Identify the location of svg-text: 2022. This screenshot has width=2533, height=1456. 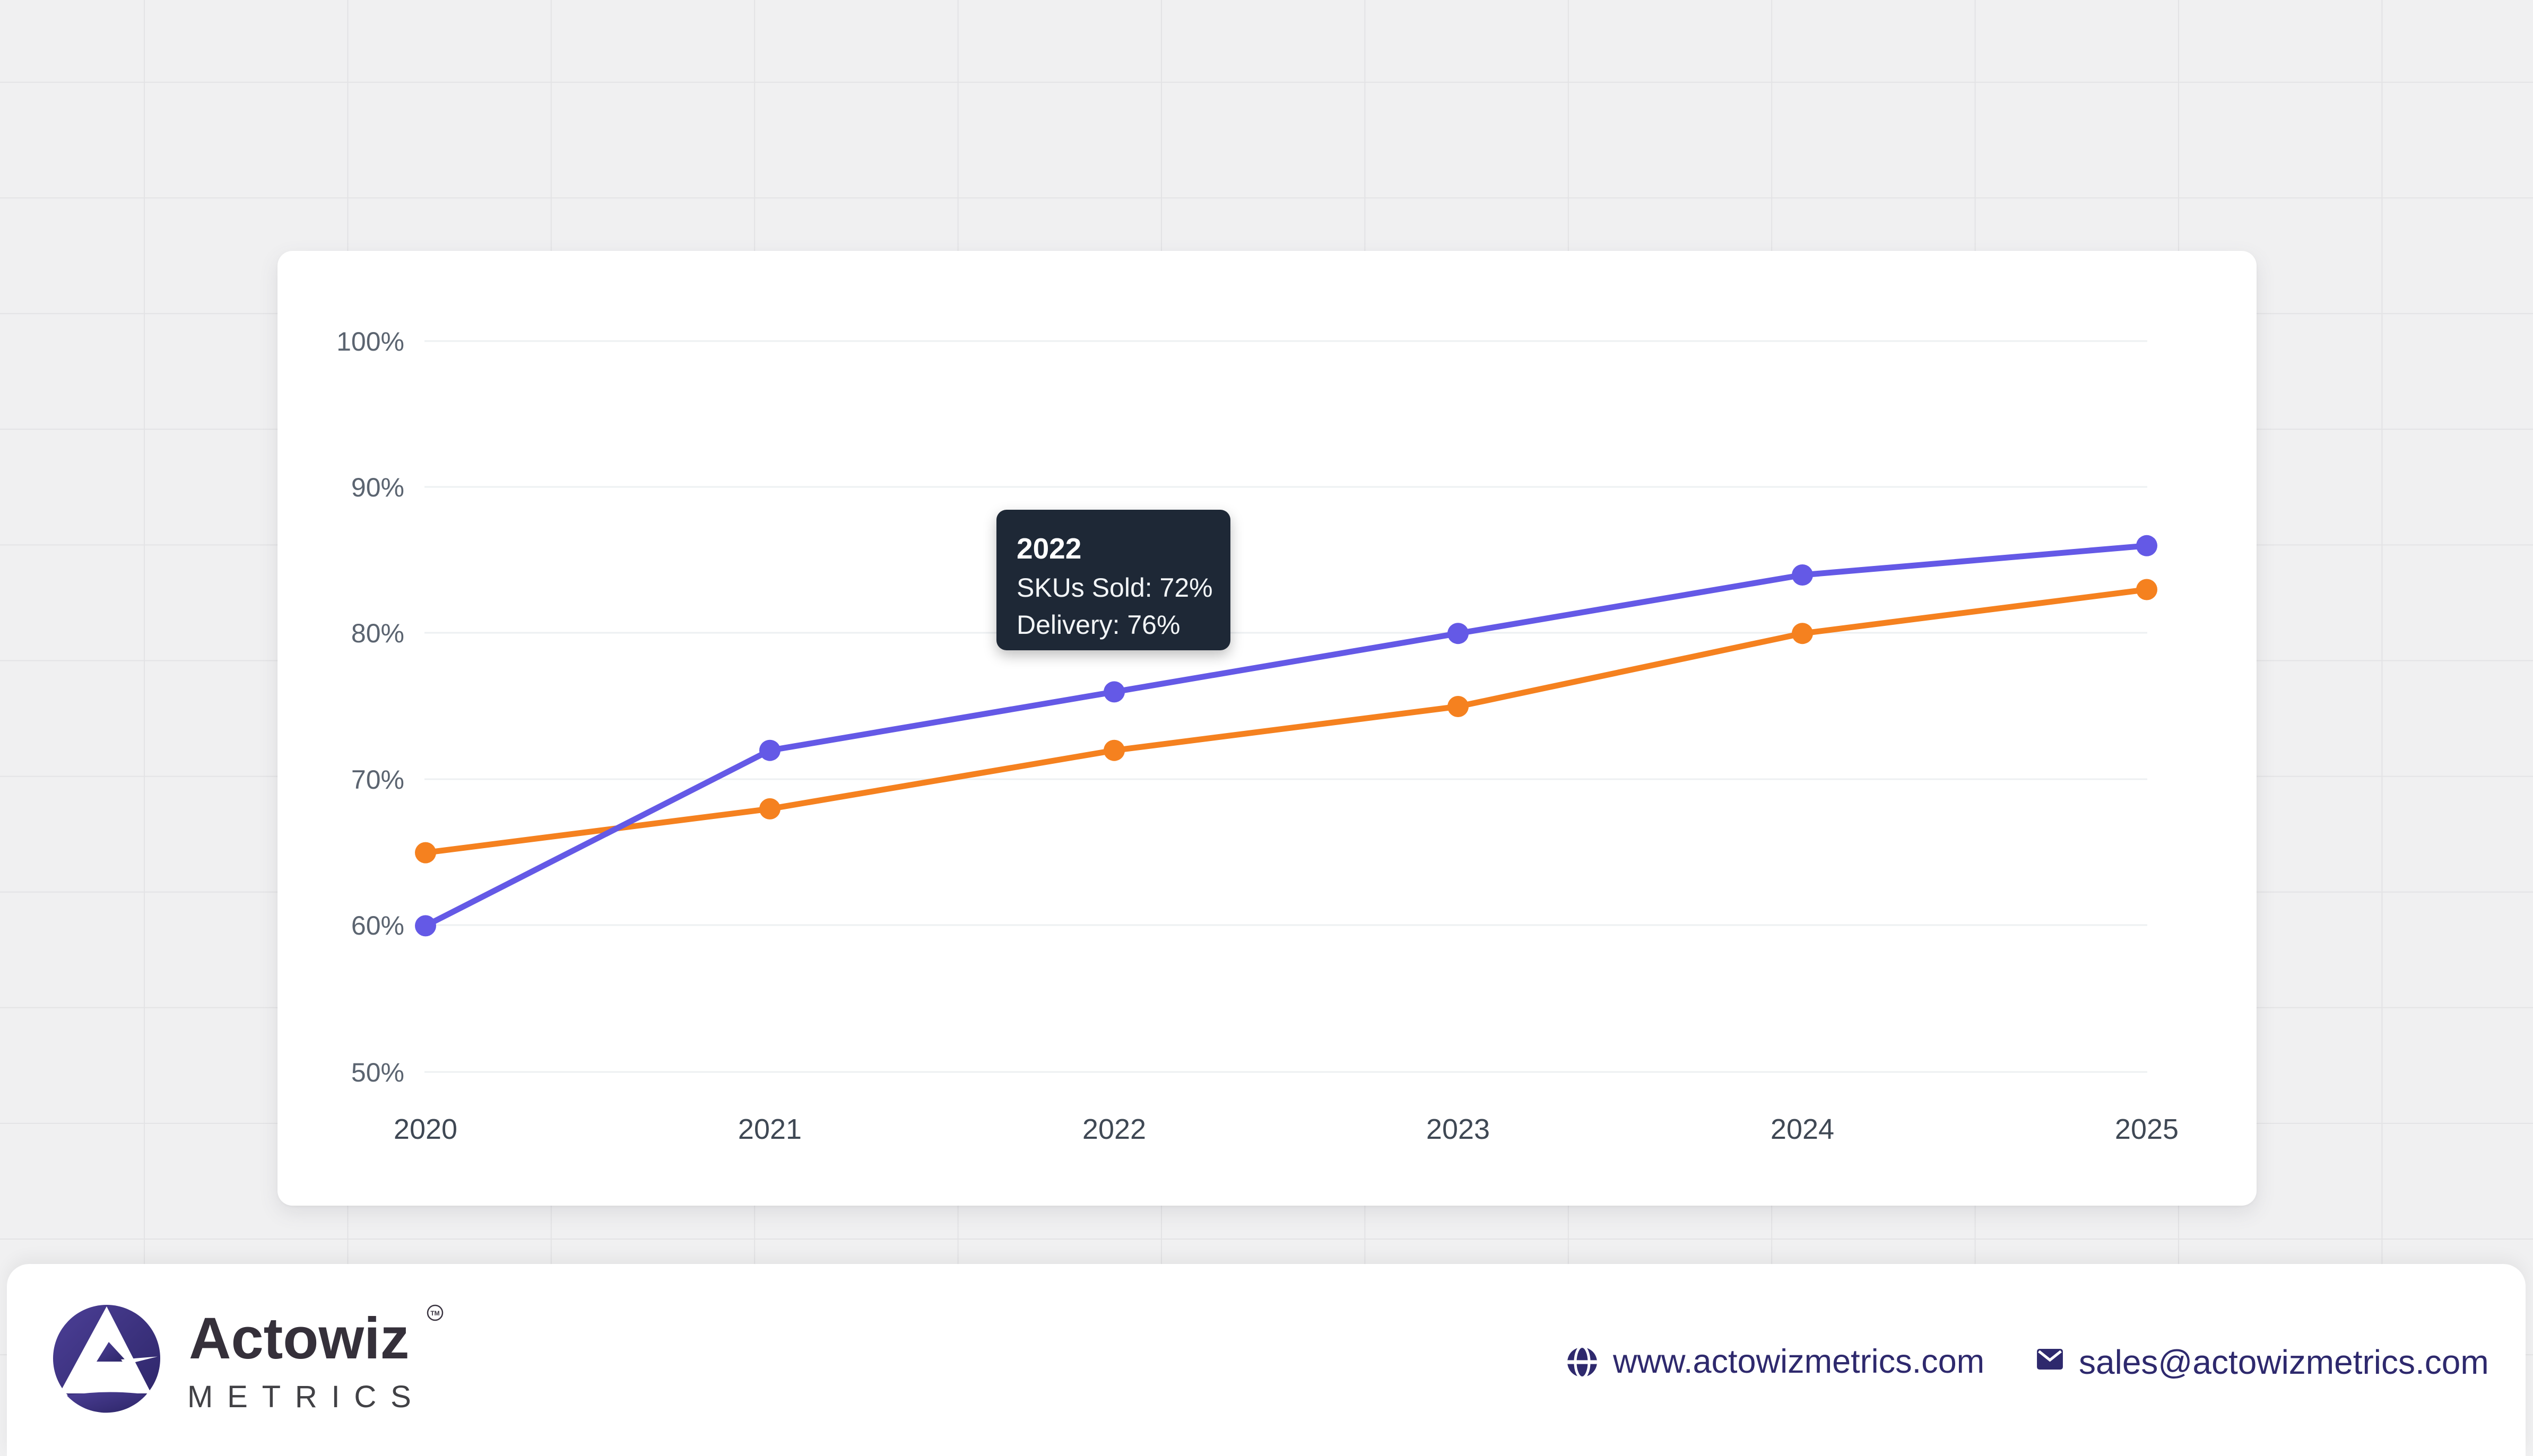
(1114, 1129).